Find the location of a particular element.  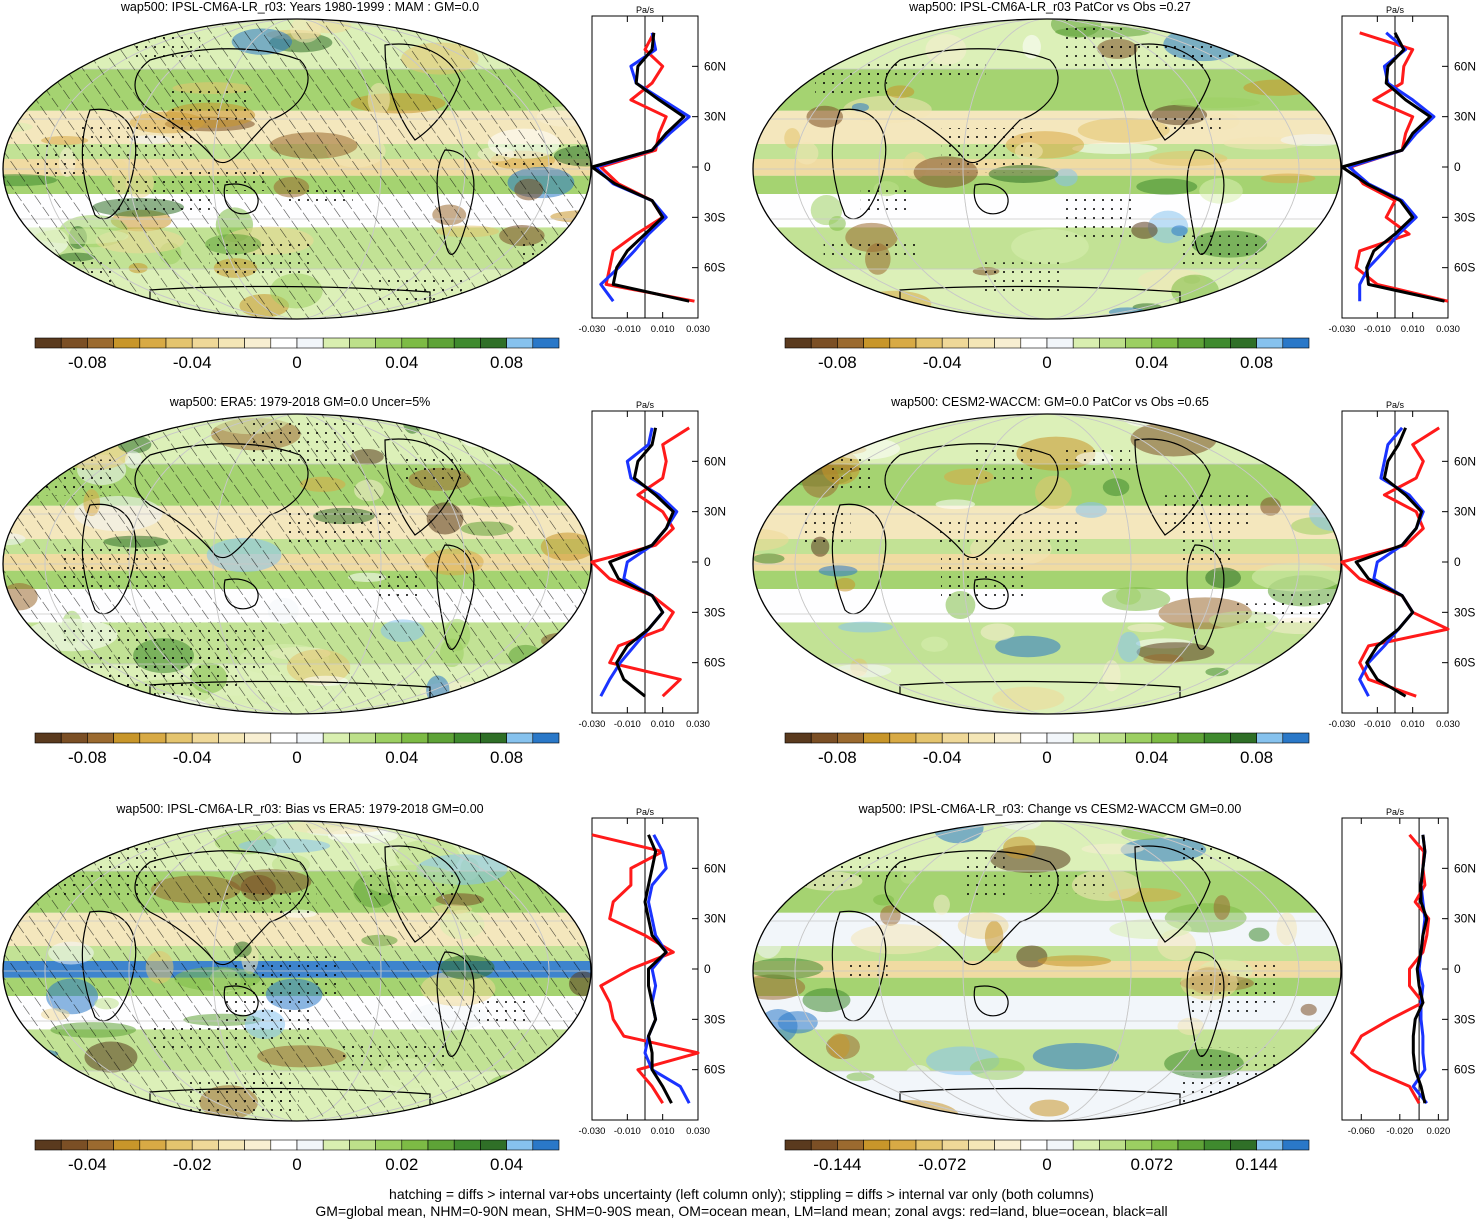

lat-label: 30N is located at coordinates (1465, 919).